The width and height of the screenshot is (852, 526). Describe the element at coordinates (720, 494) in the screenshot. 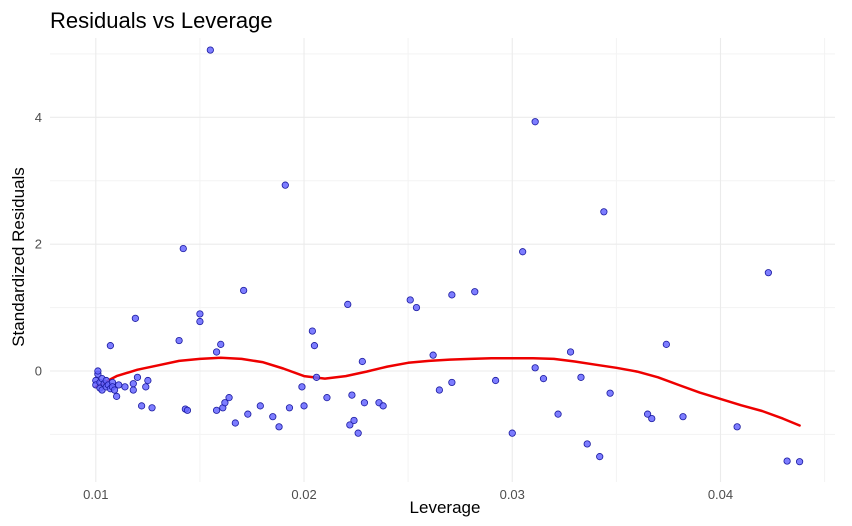

I see `x-tick-label: 0.04` at that location.